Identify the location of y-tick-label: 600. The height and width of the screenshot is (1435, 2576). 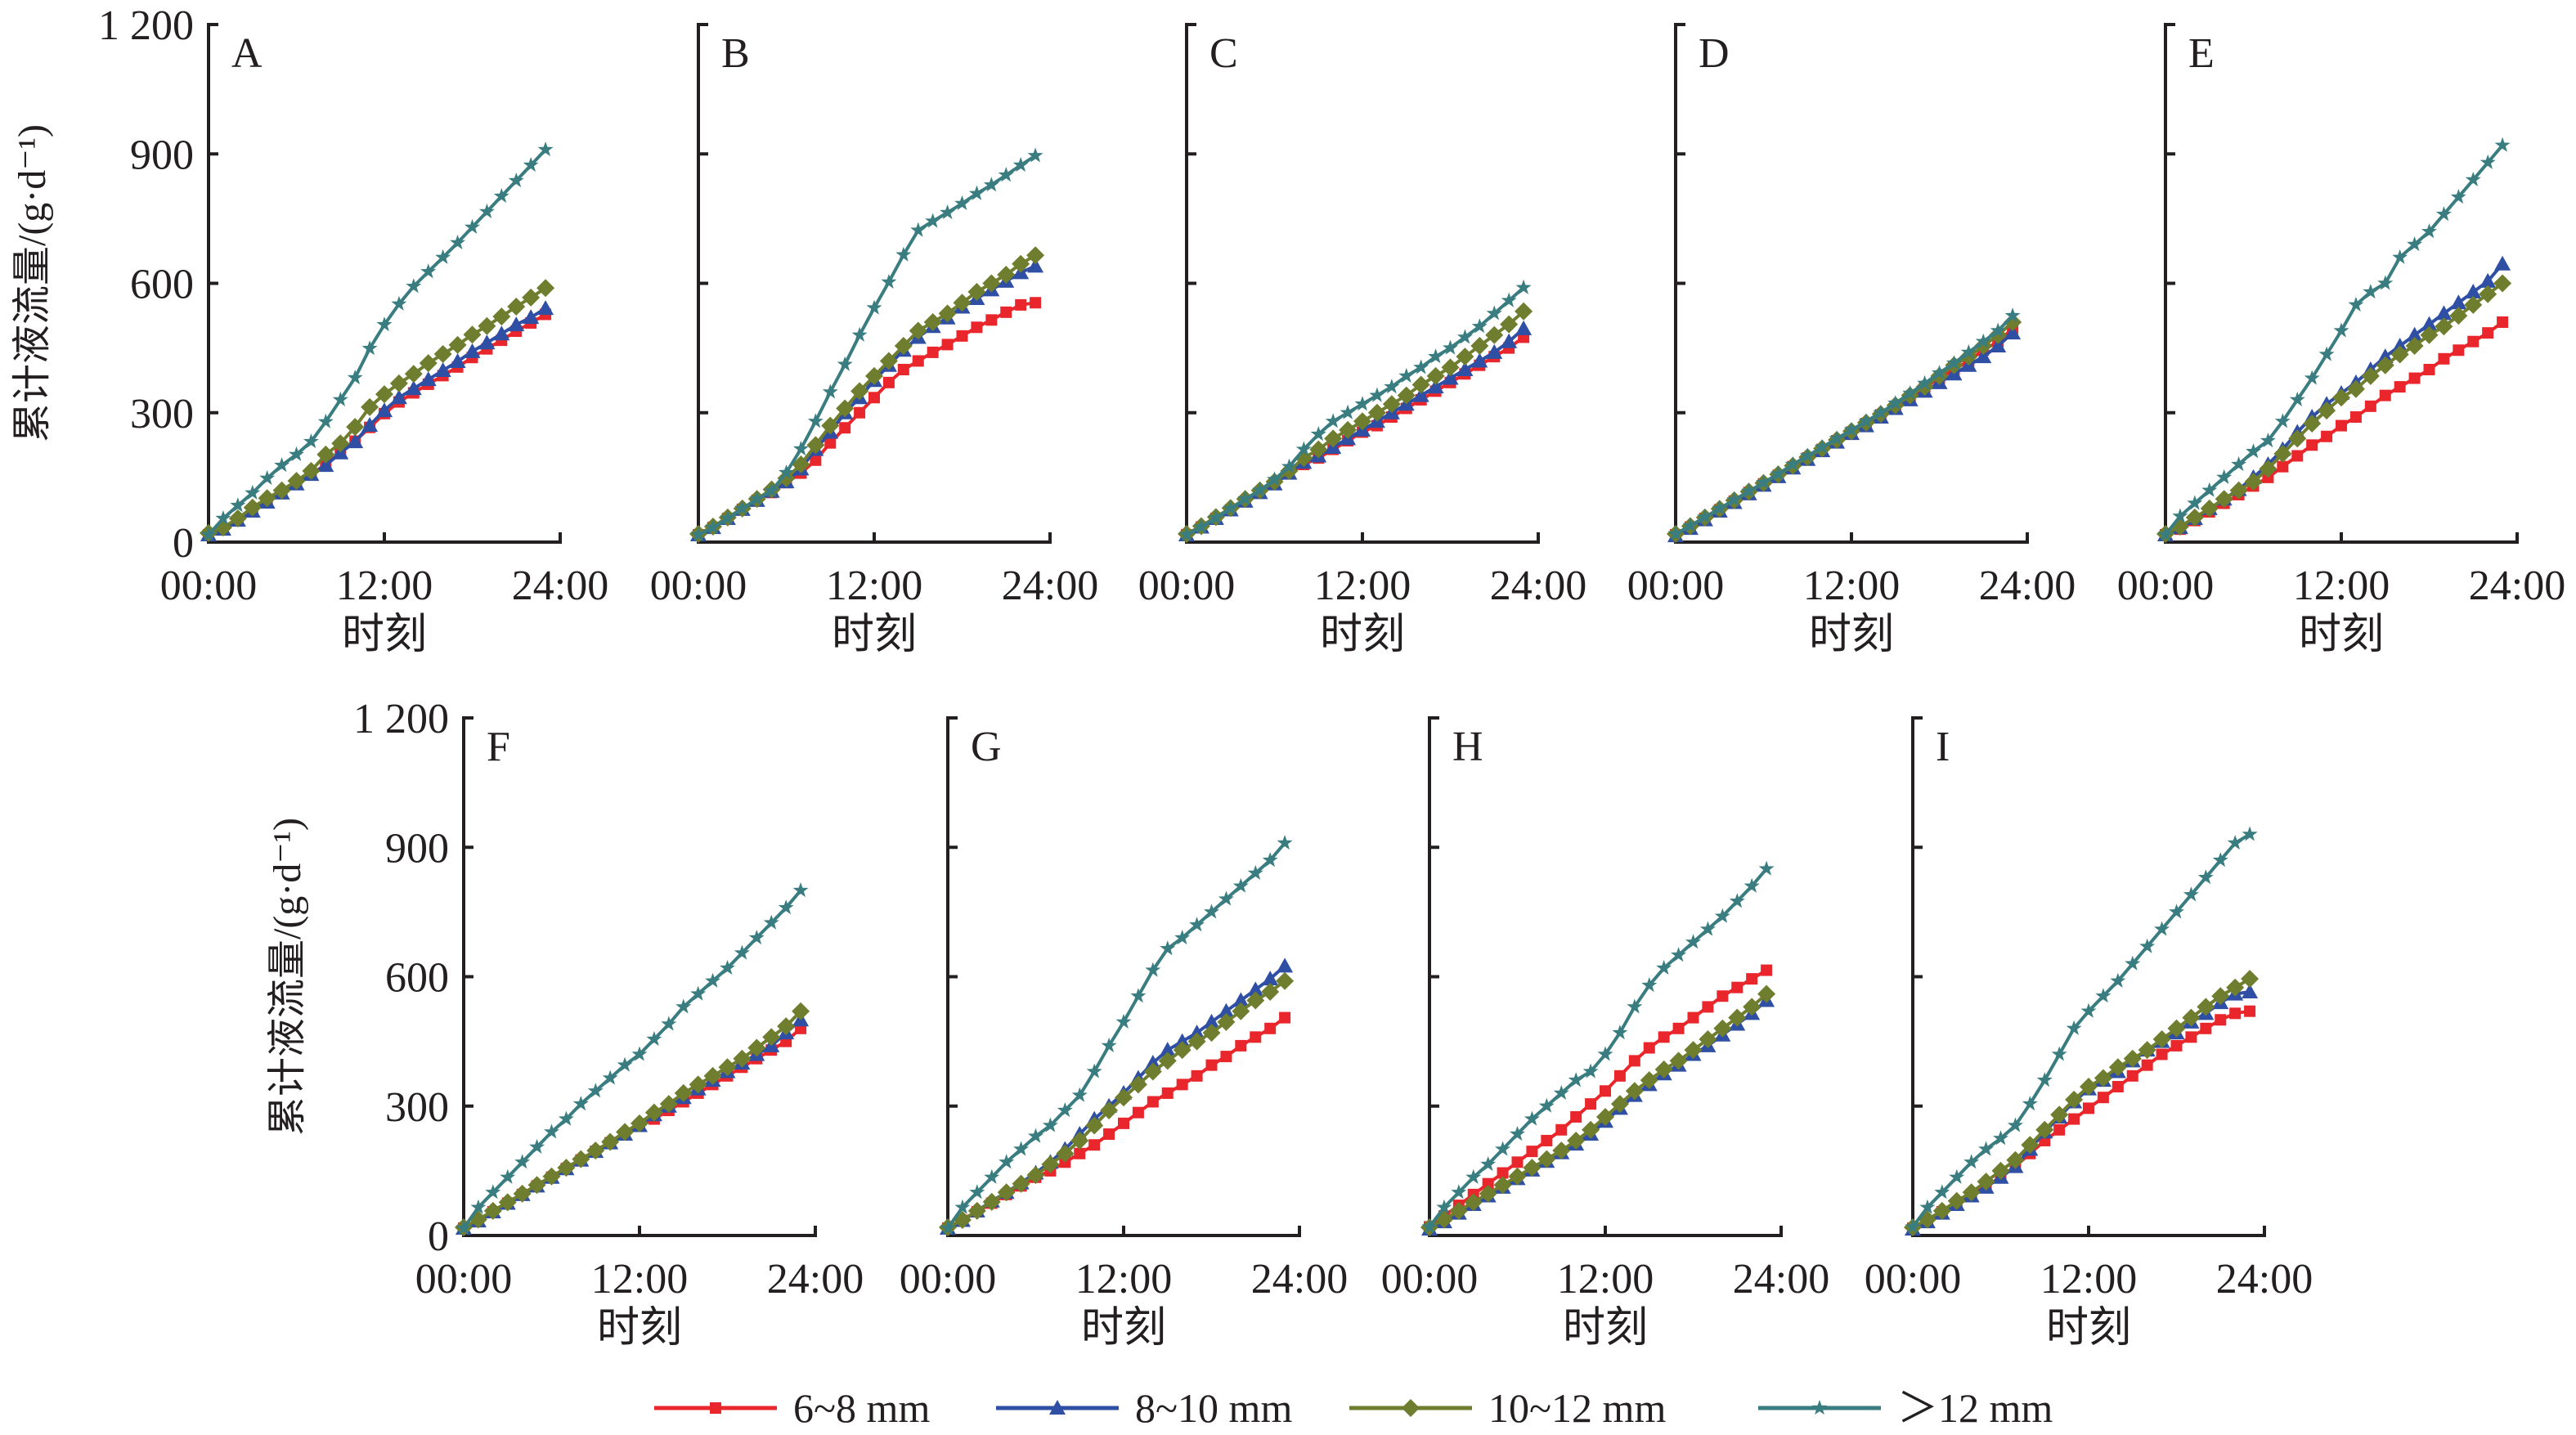
(162, 285).